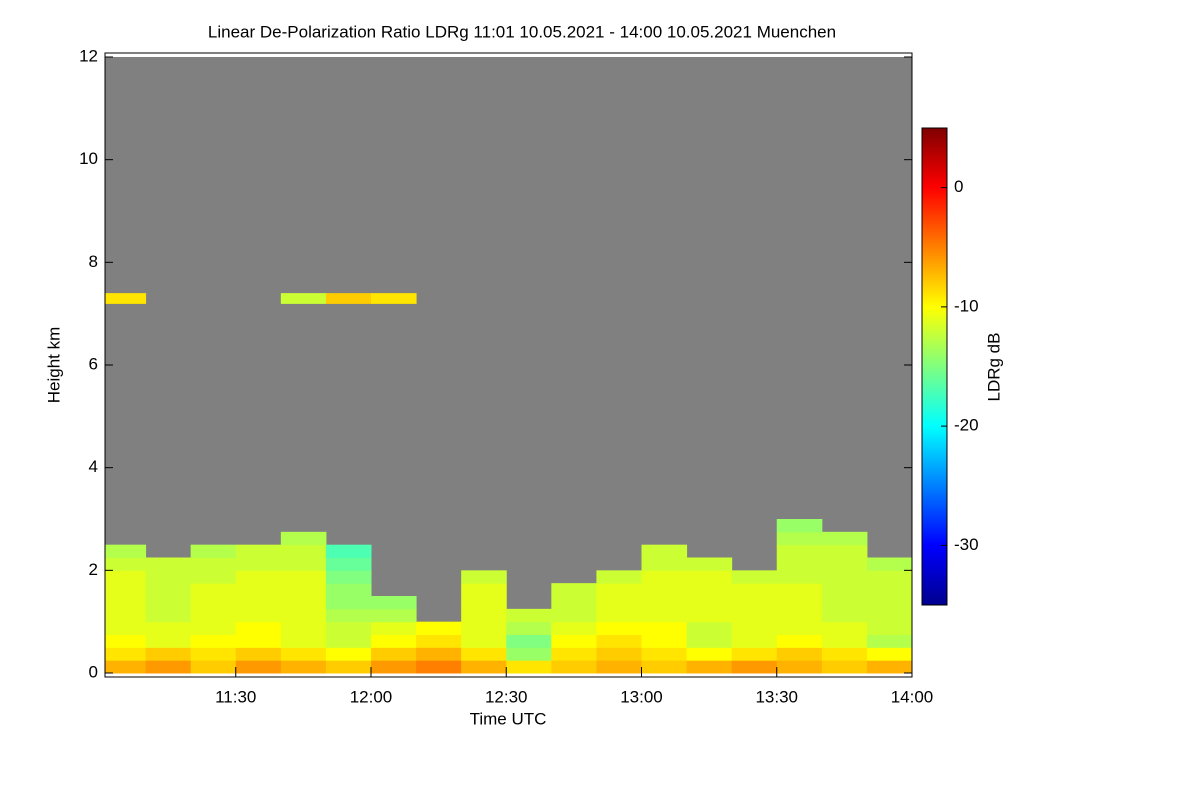  Describe the element at coordinates (93, 363) in the screenshot. I see `y-tick-label: 6` at that location.